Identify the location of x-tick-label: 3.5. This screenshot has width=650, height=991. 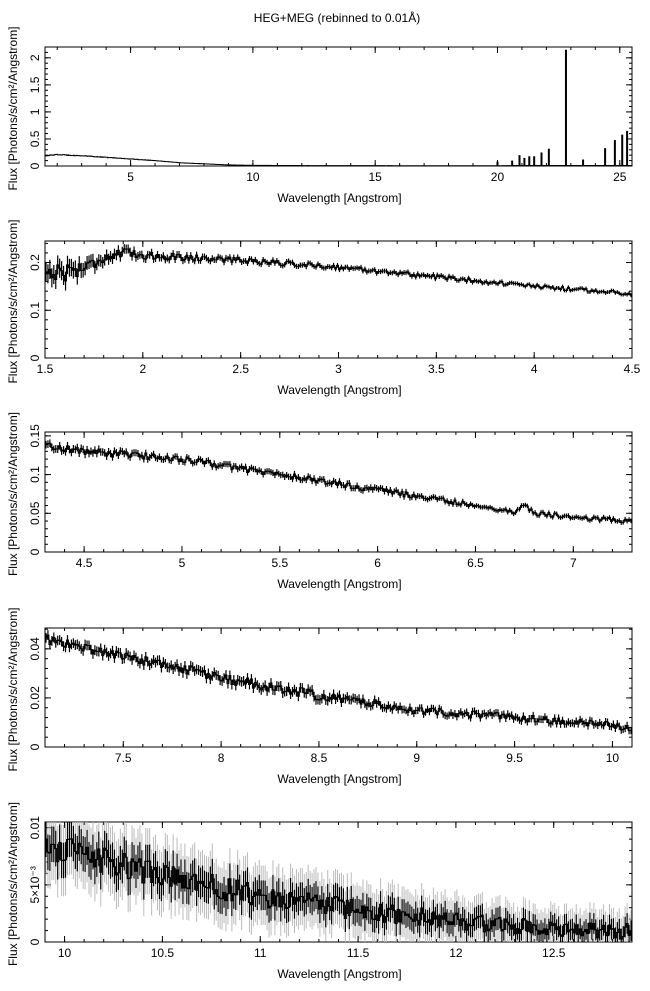
(436, 369).